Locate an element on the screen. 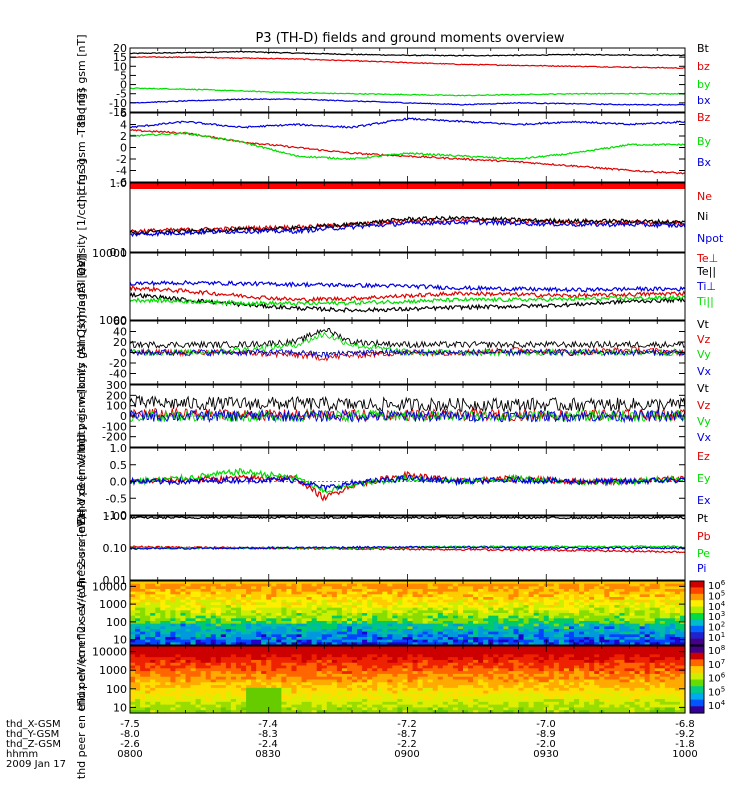 This screenshot has height=800, width=750. legend-Pb: Pb is located at coordinates (704, 536).